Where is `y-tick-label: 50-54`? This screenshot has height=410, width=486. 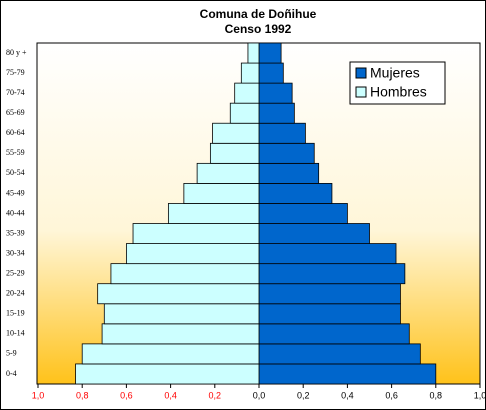
y-tick-label: 50-54 is located at coordinates (15, 172).